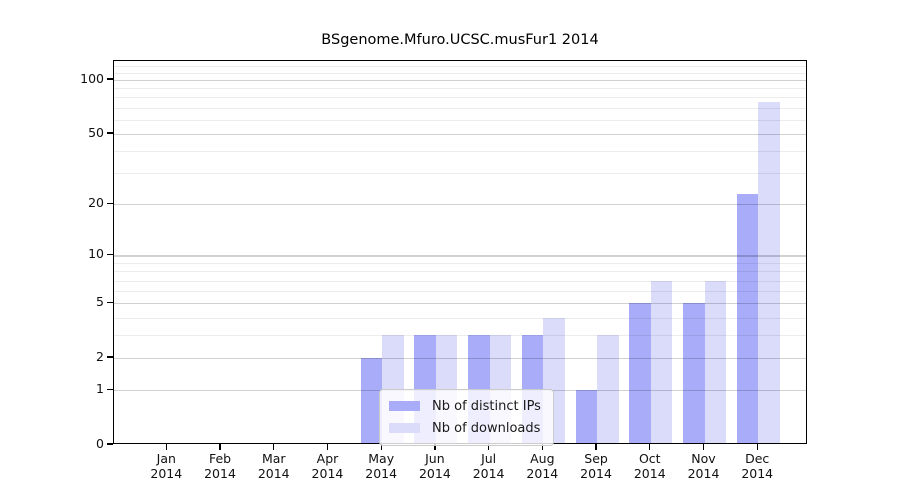  Describe the element at coordinates (608, 389) in the screenshot. I see `bar-downloads-sep` at that location.